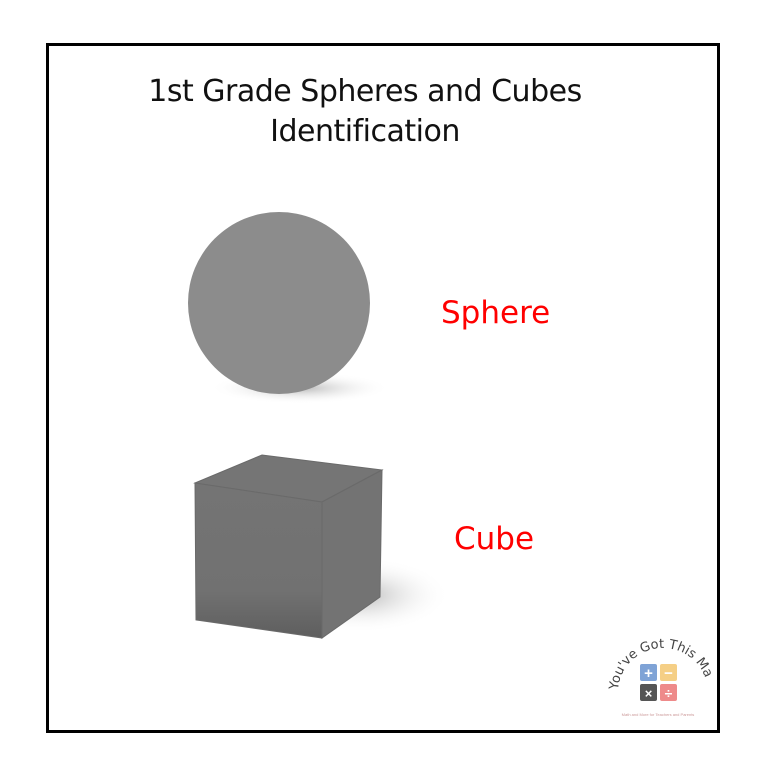 The image size is (768, 768). Describe the element at coordinates (496, 313) in the screenshot. I see `sphere-label: Sphere` at that location.